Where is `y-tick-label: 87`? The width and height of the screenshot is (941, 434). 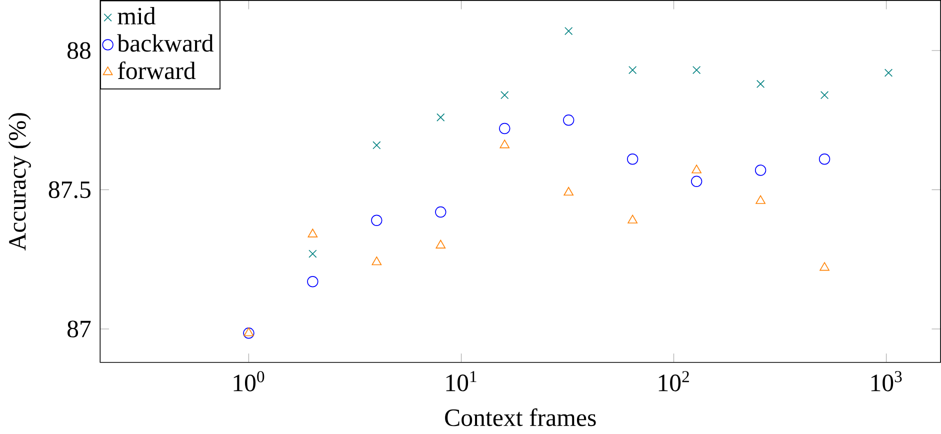
y-tick-label: 87 is located at coordinates (79, 329).